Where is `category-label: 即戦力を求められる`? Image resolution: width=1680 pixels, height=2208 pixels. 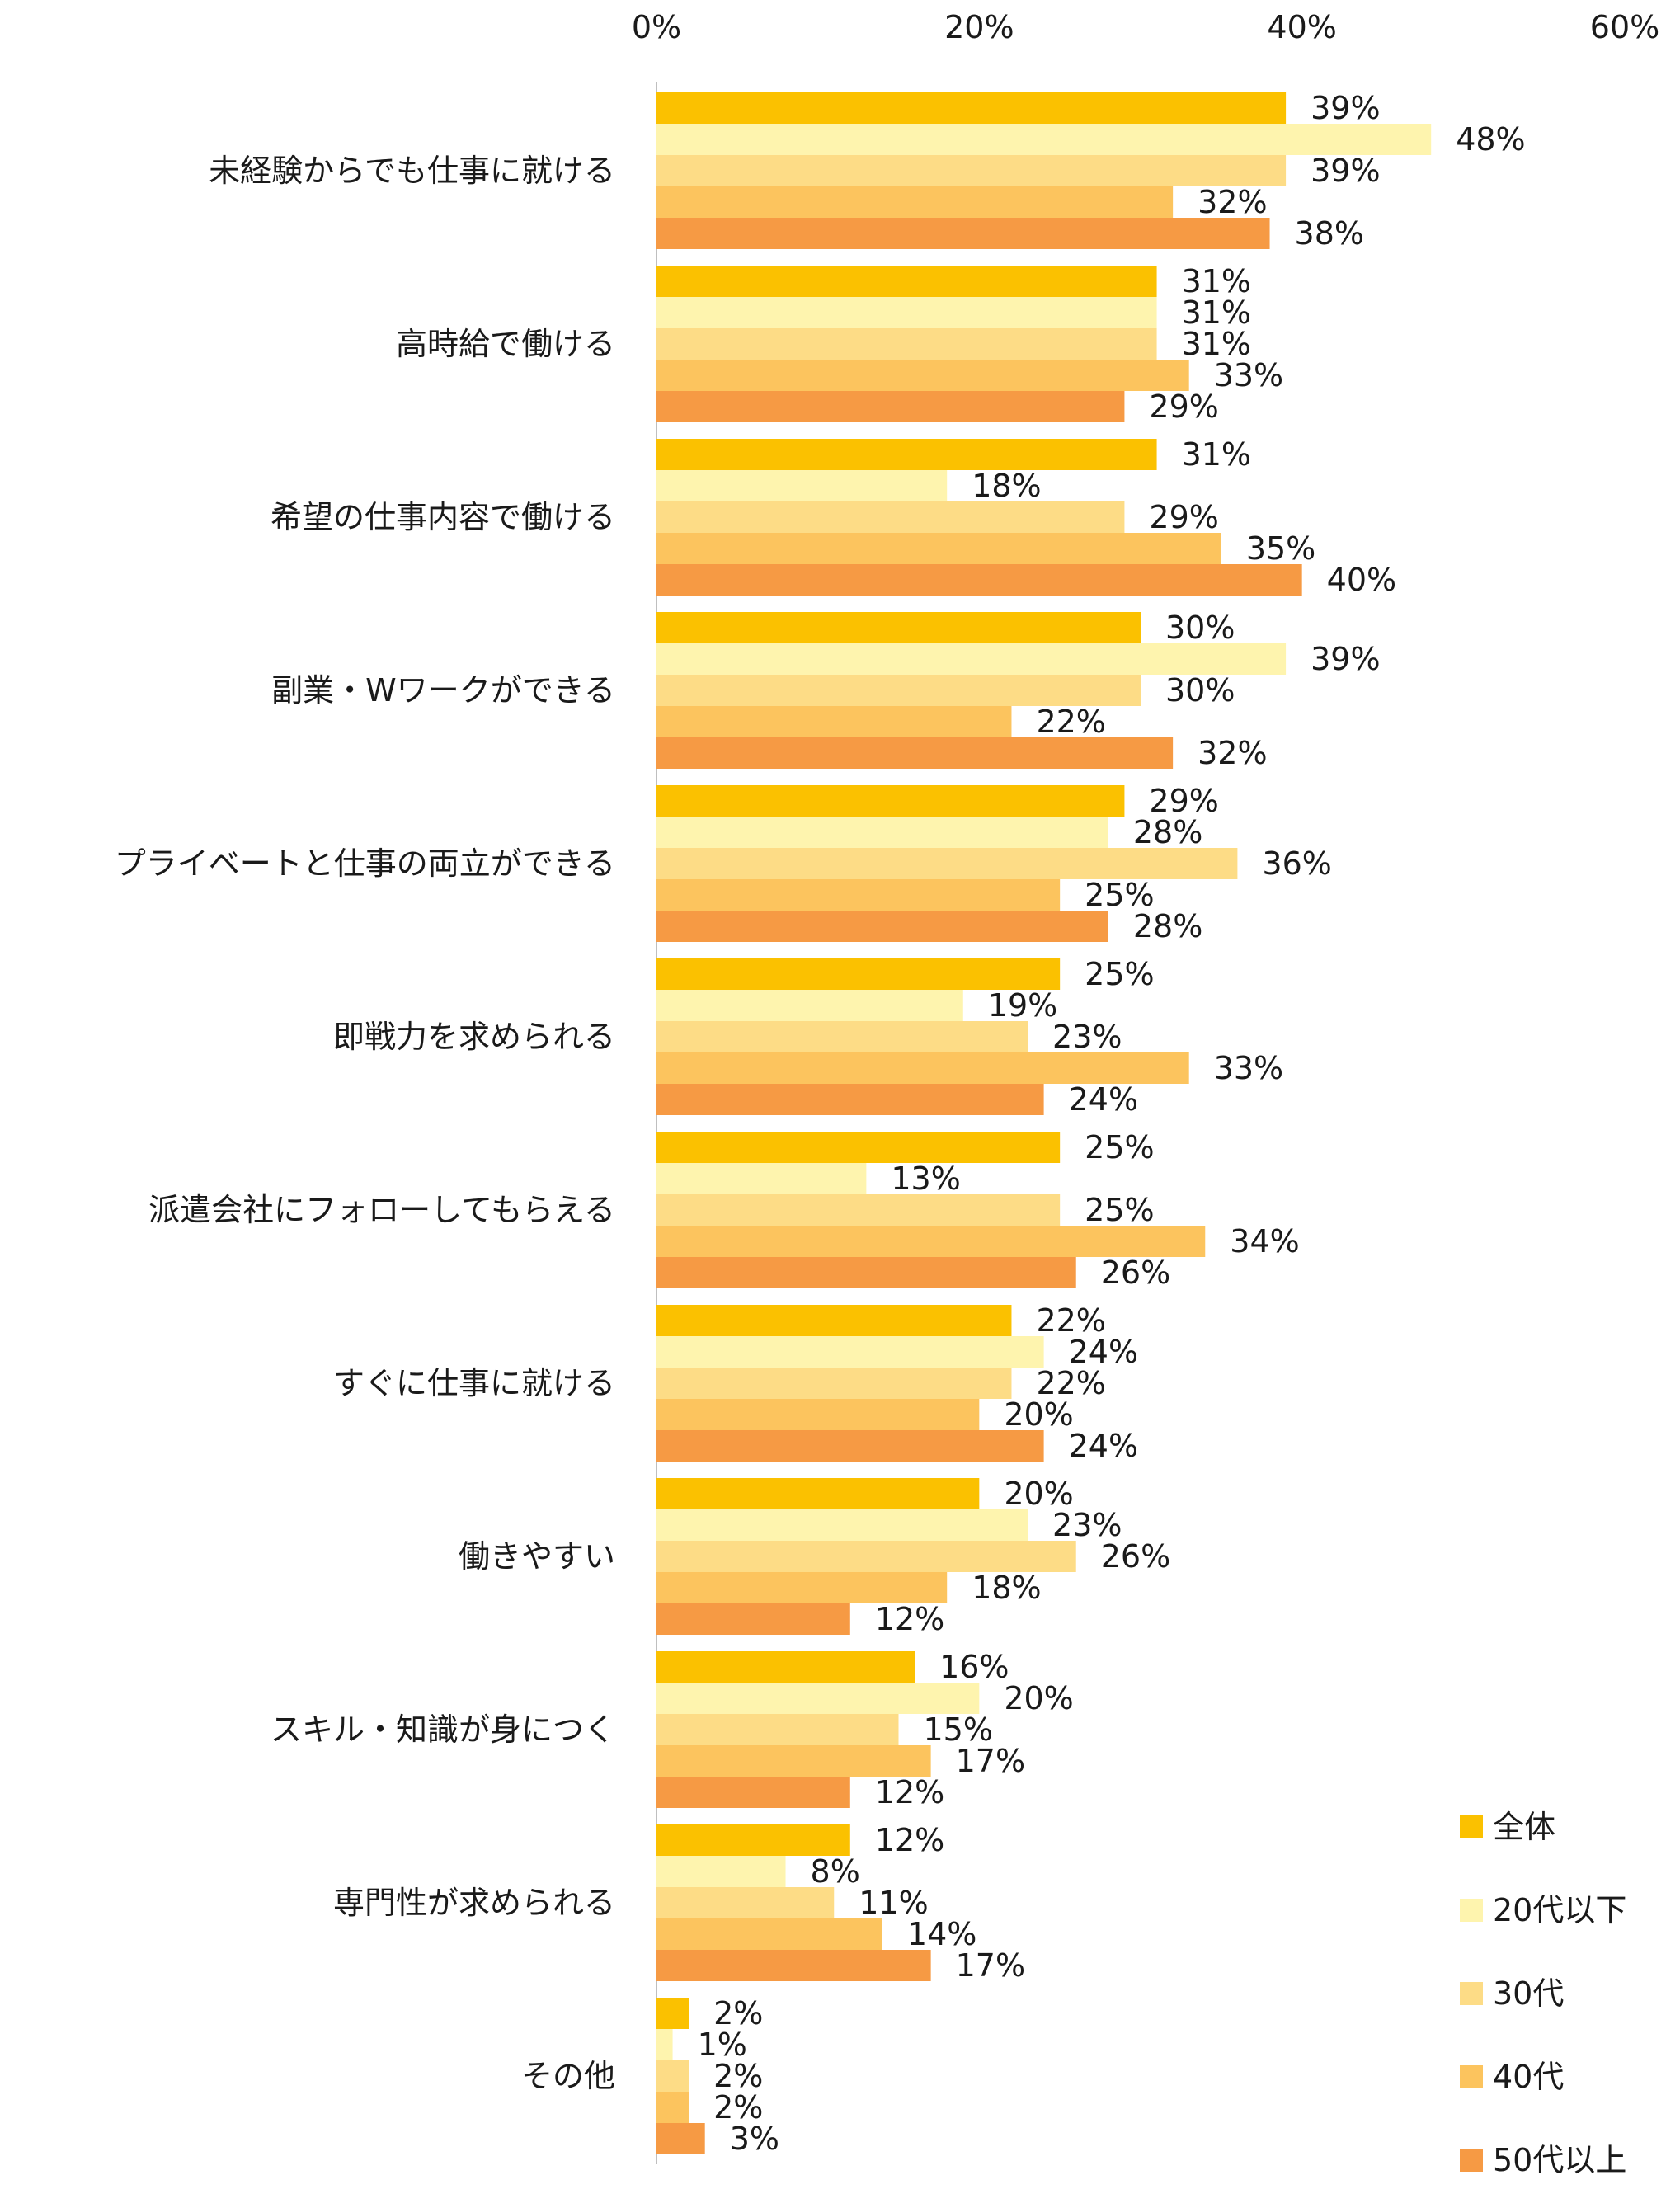
category-label: 即戦力を求められる is located at coordinates (474, 1037).